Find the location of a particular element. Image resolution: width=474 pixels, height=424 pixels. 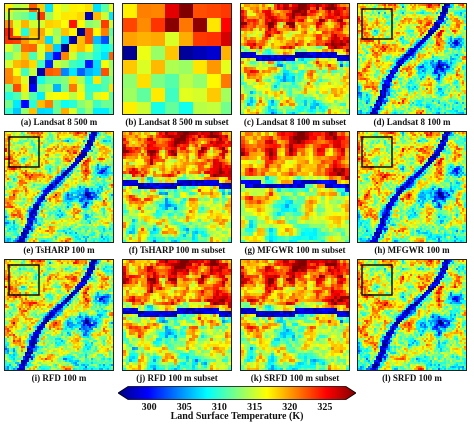

colorbar-tick-label: 320 is located at coordinates (290, 407).